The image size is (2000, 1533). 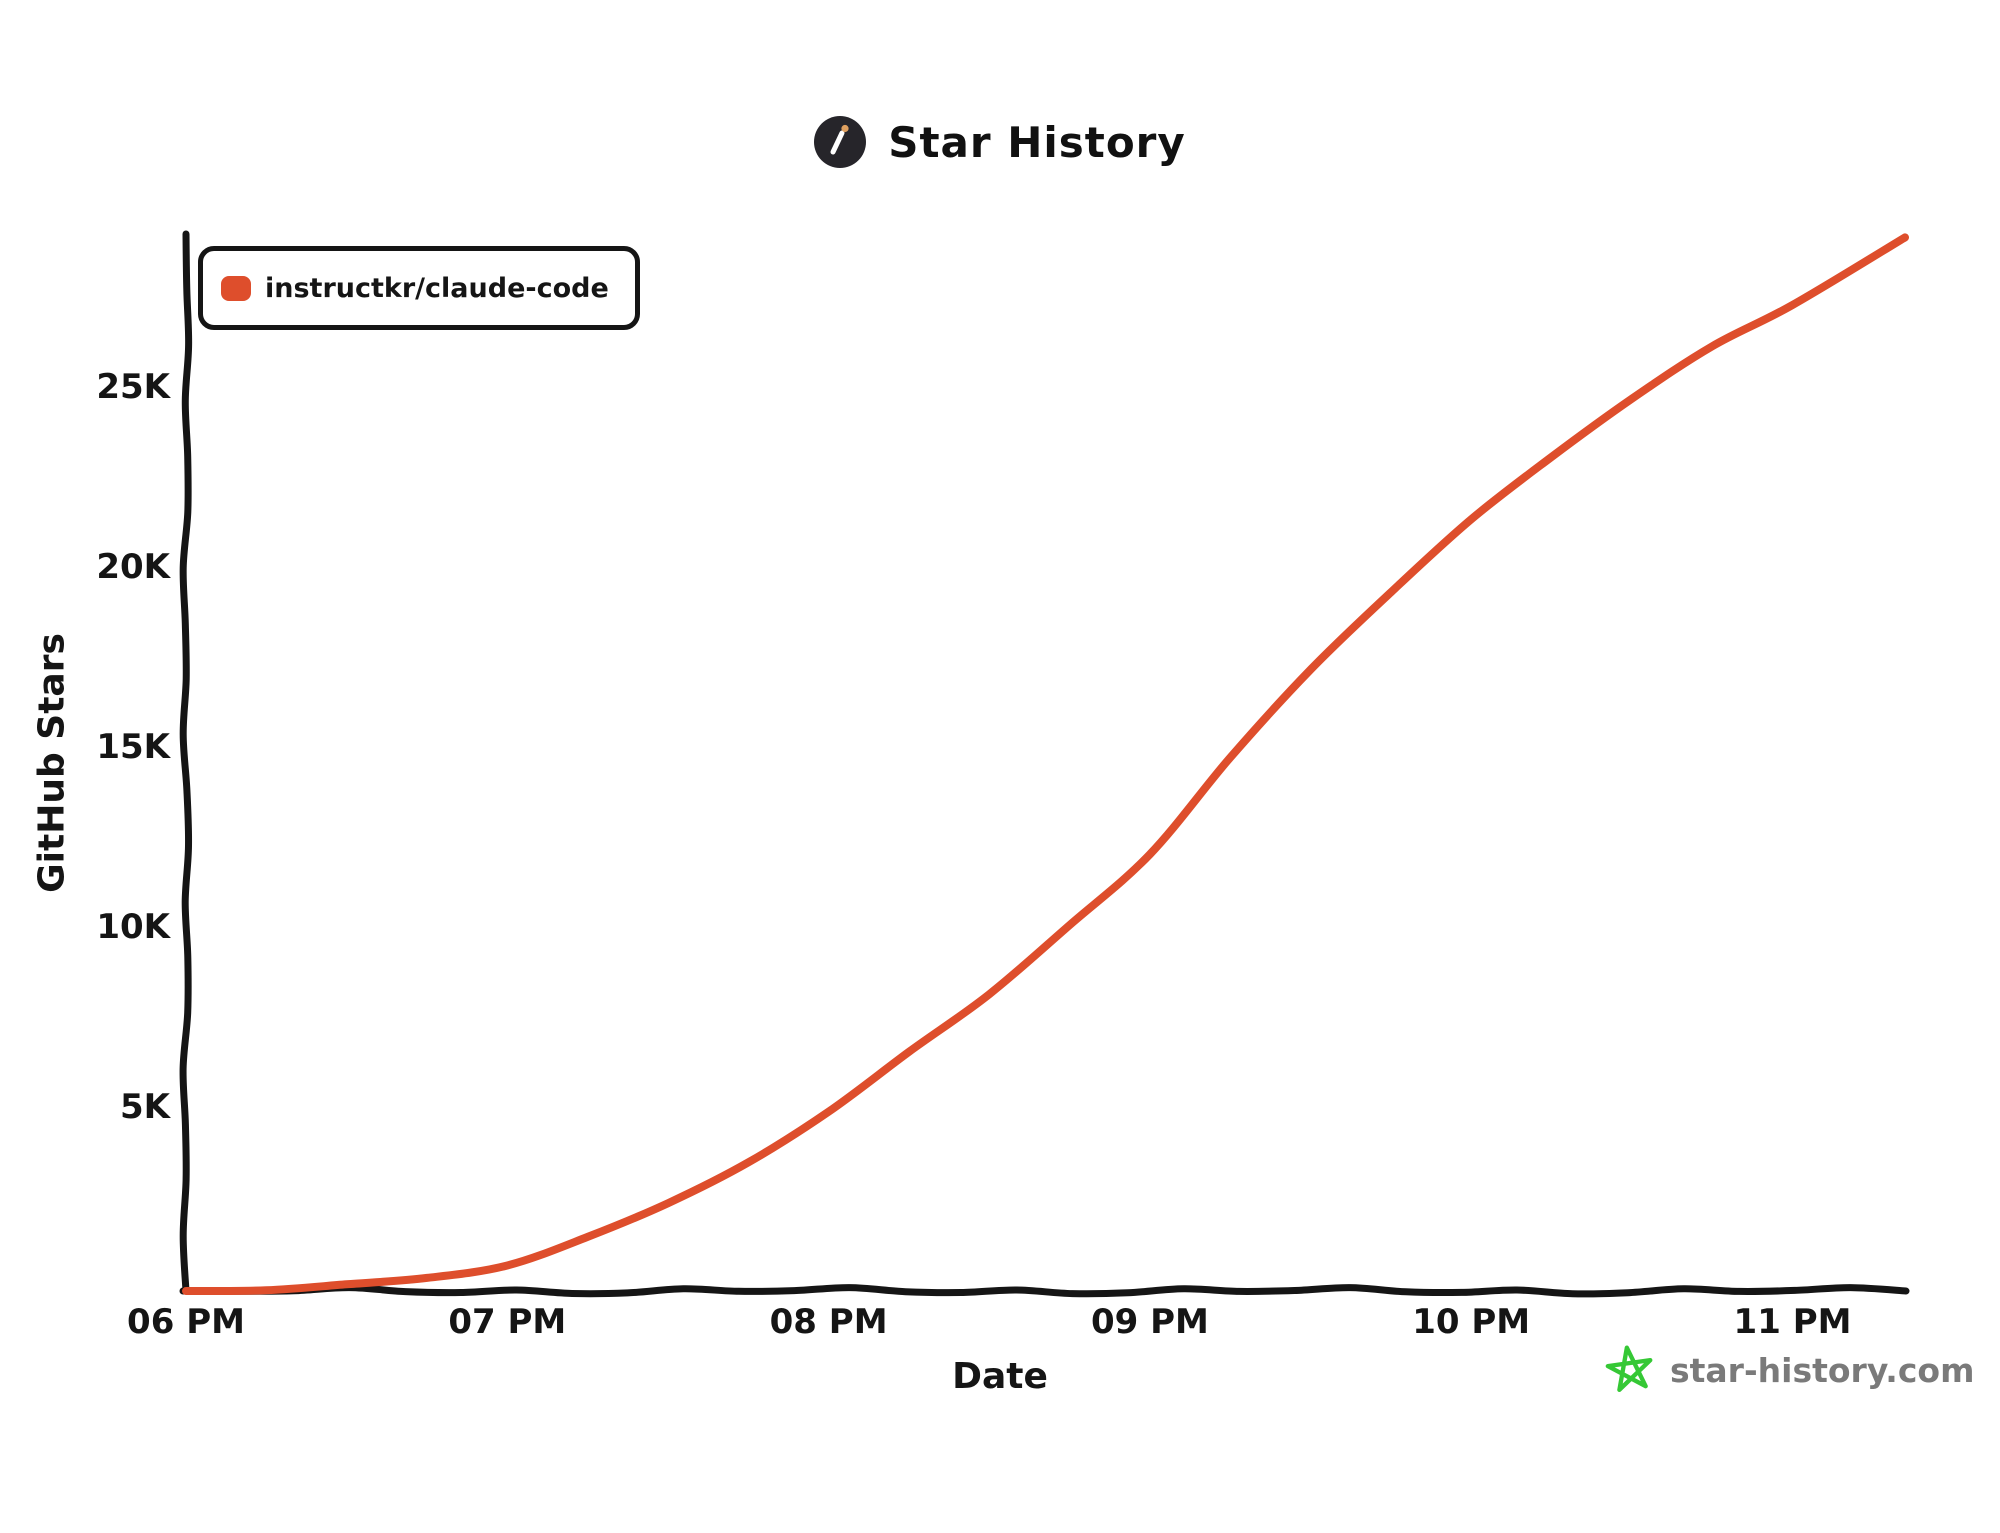 I want to click on x-tick-10-PM: 10 PM, so click(x=1471, y=1322).